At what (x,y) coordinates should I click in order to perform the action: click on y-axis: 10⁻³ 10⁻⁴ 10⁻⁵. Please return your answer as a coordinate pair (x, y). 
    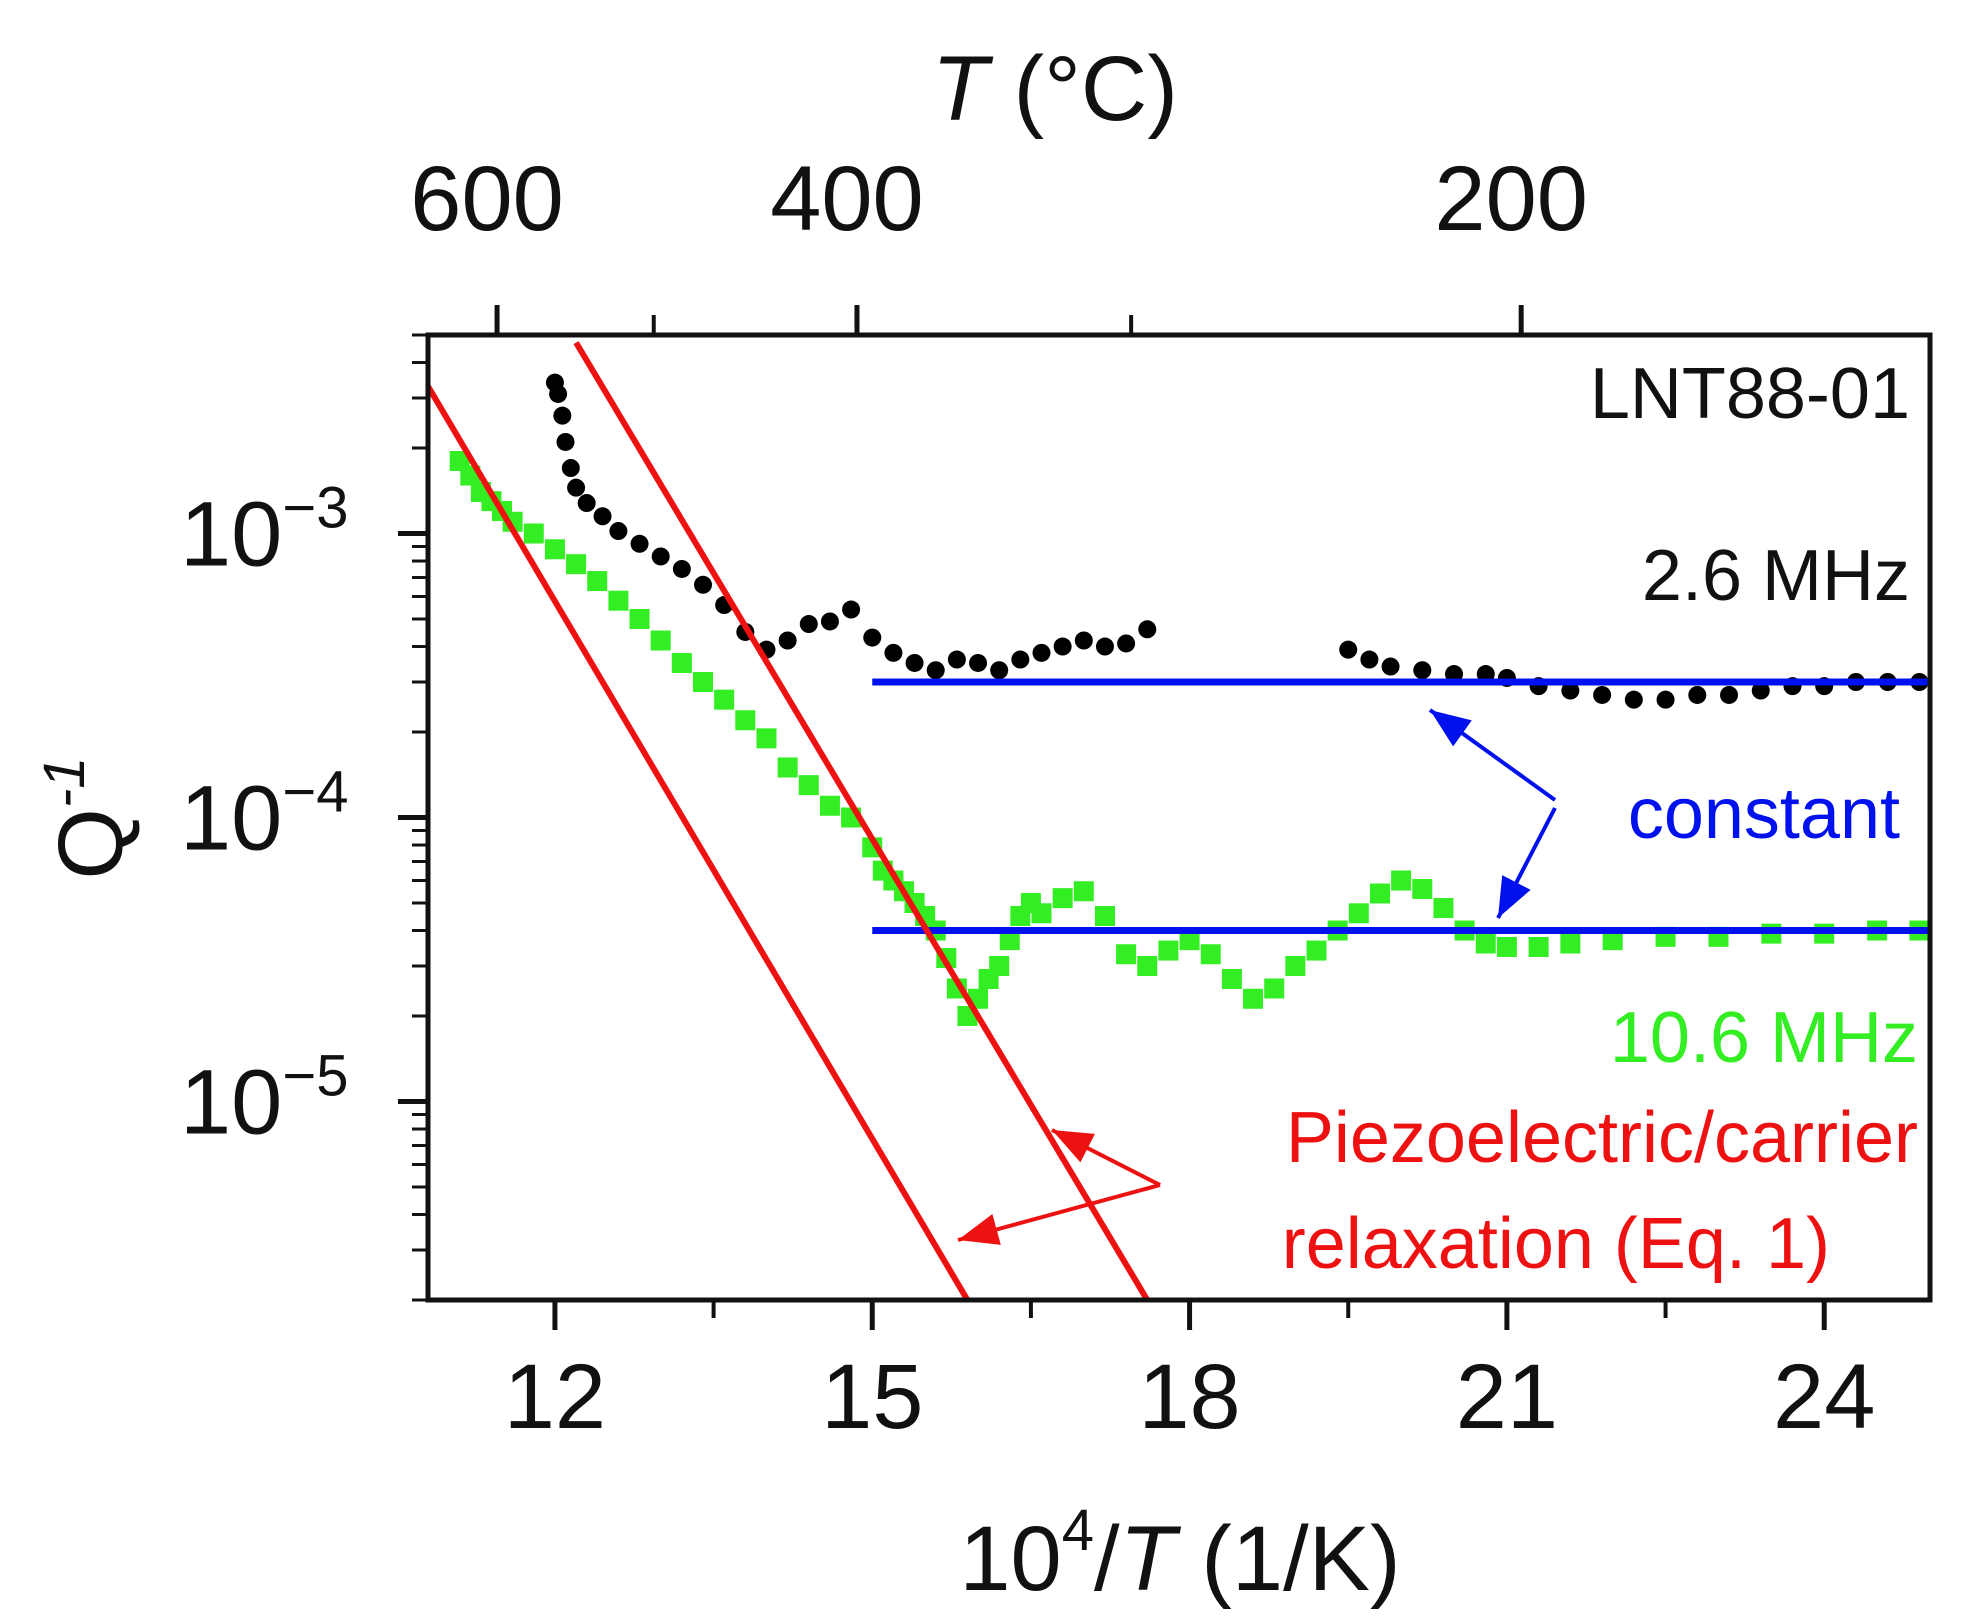
    Looking at the image, I should click on (304, 817).